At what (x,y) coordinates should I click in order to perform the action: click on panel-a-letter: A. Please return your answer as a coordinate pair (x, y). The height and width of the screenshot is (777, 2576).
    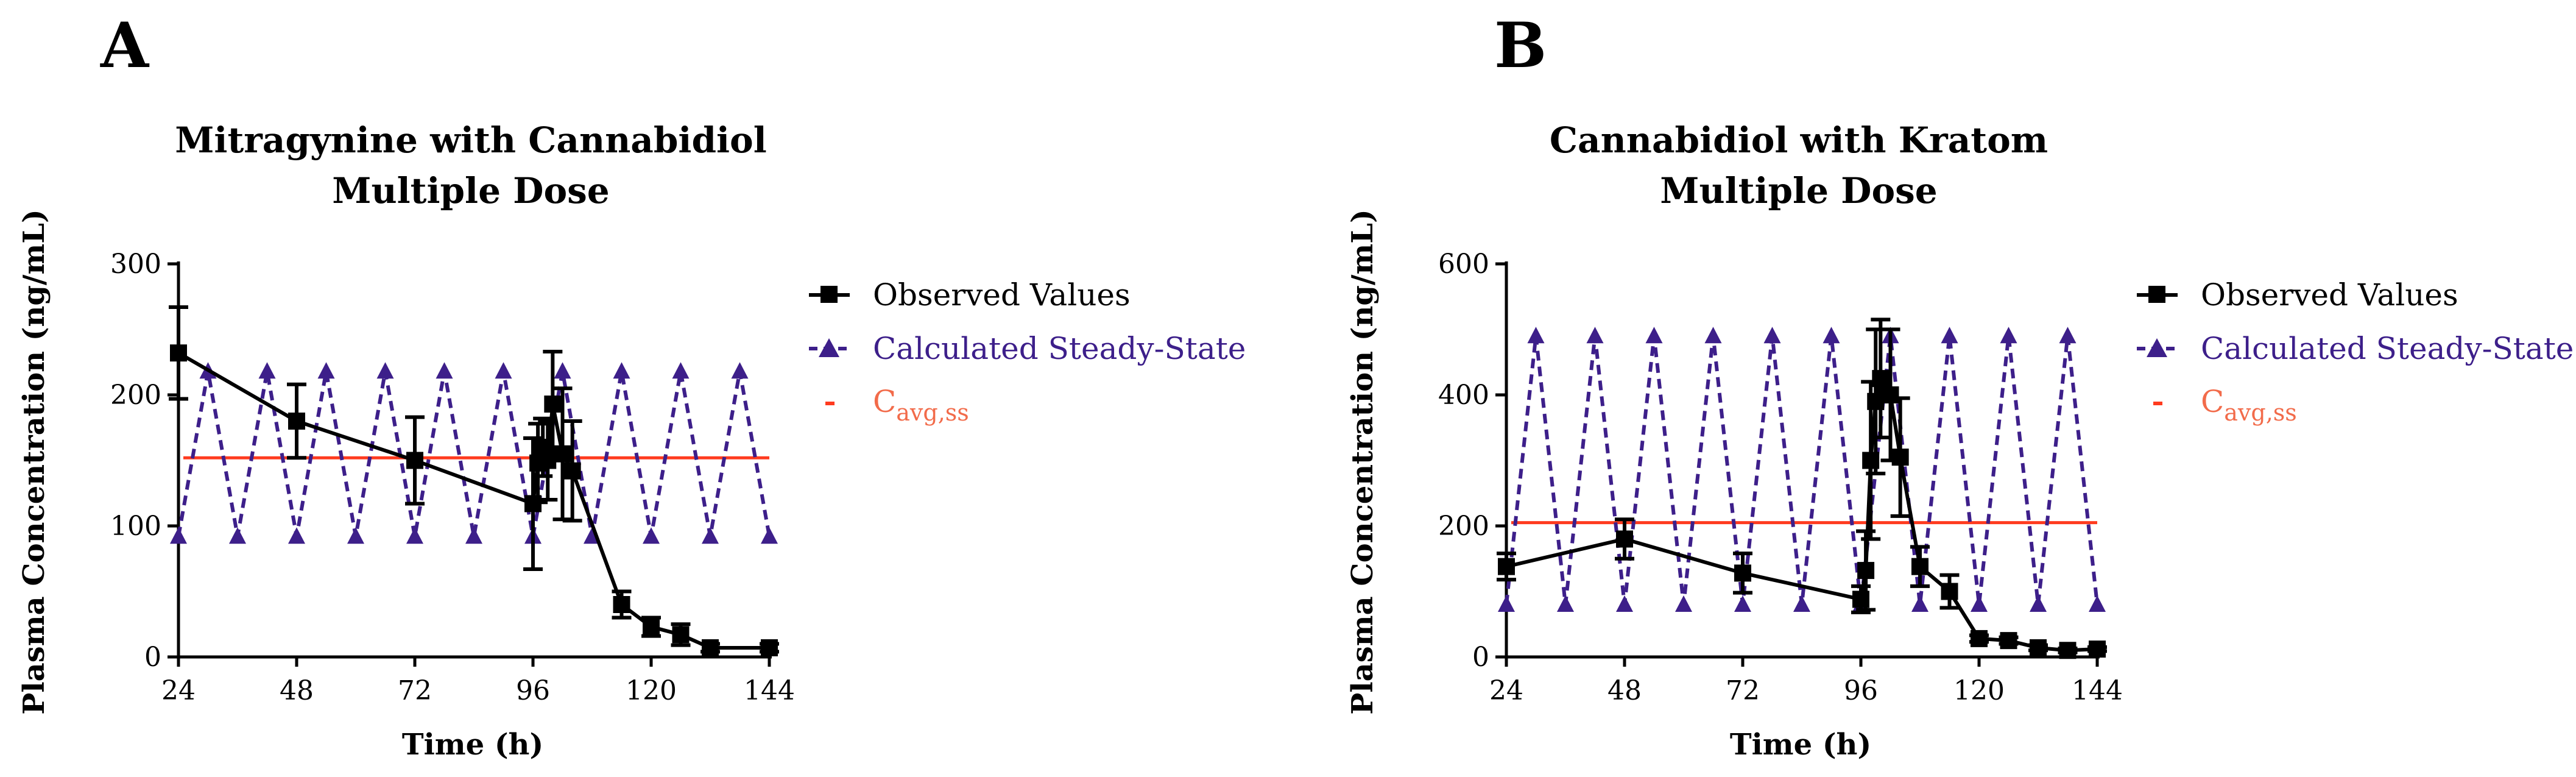
    Looking at the image, I should click on (125, 45).